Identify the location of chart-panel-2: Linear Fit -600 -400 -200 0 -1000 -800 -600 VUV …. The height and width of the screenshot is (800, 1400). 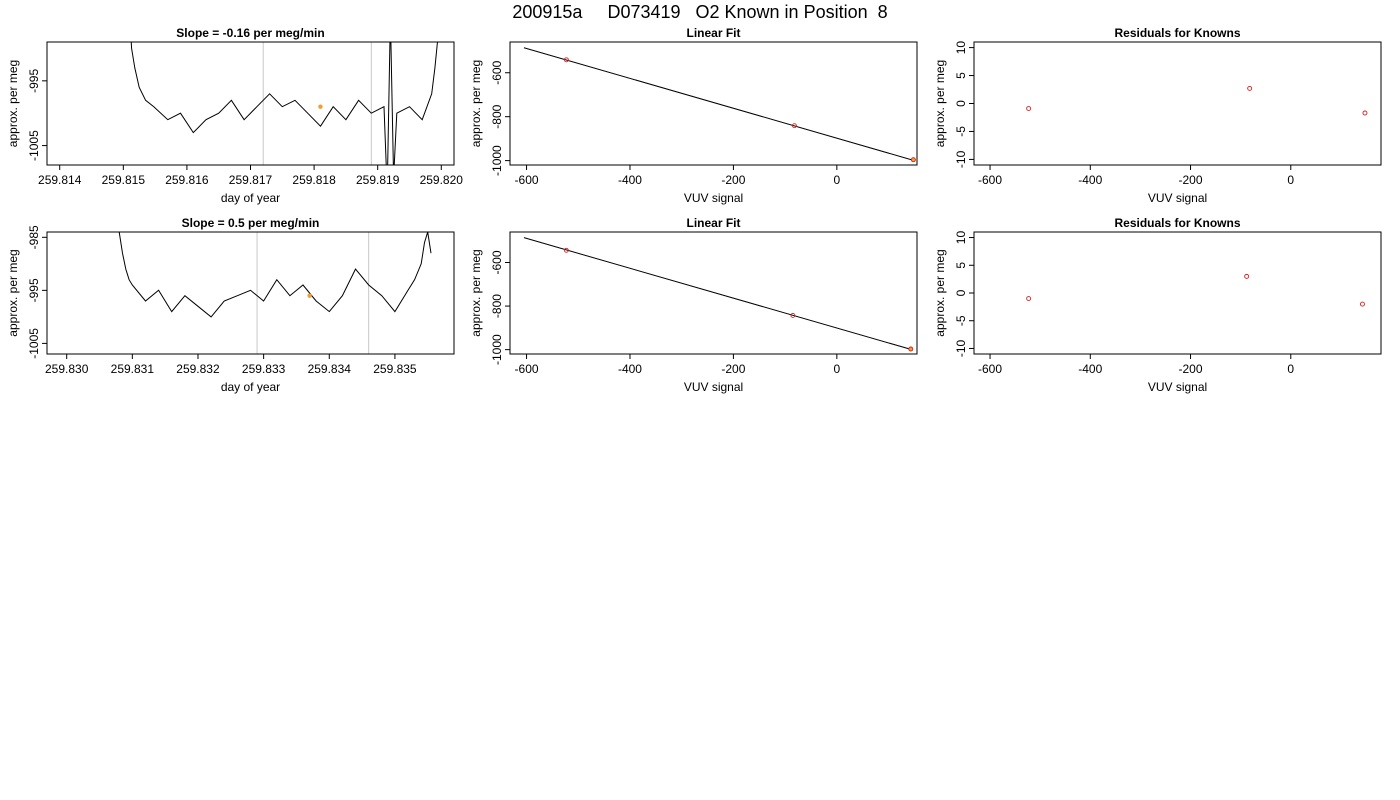
(693, 115).